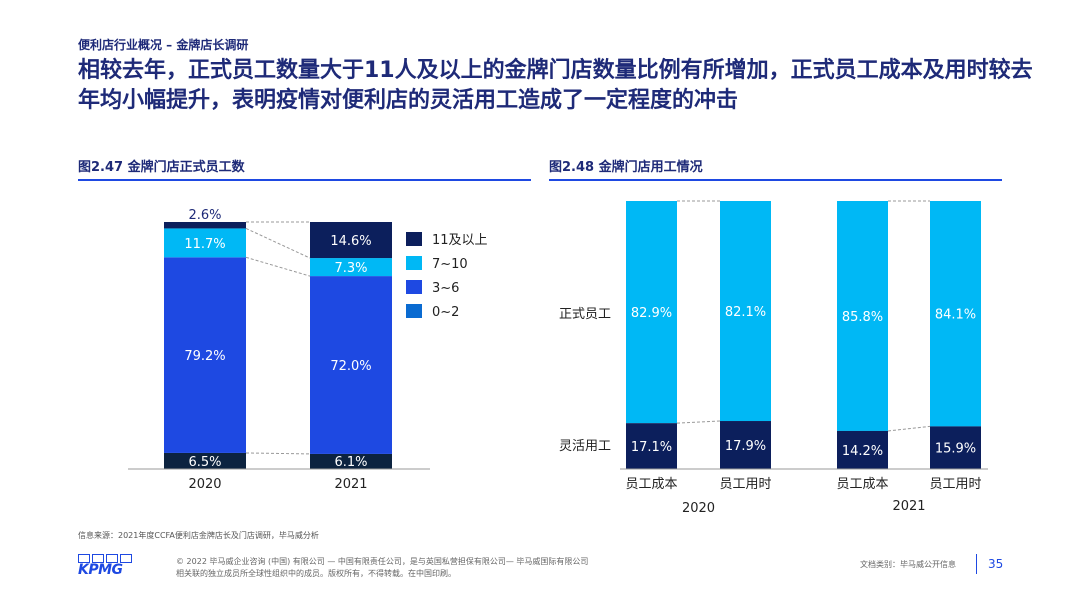 The width and height of the screenshot is (1080, 608). I want to click on data-label: 79.2%, so click(204, 356).